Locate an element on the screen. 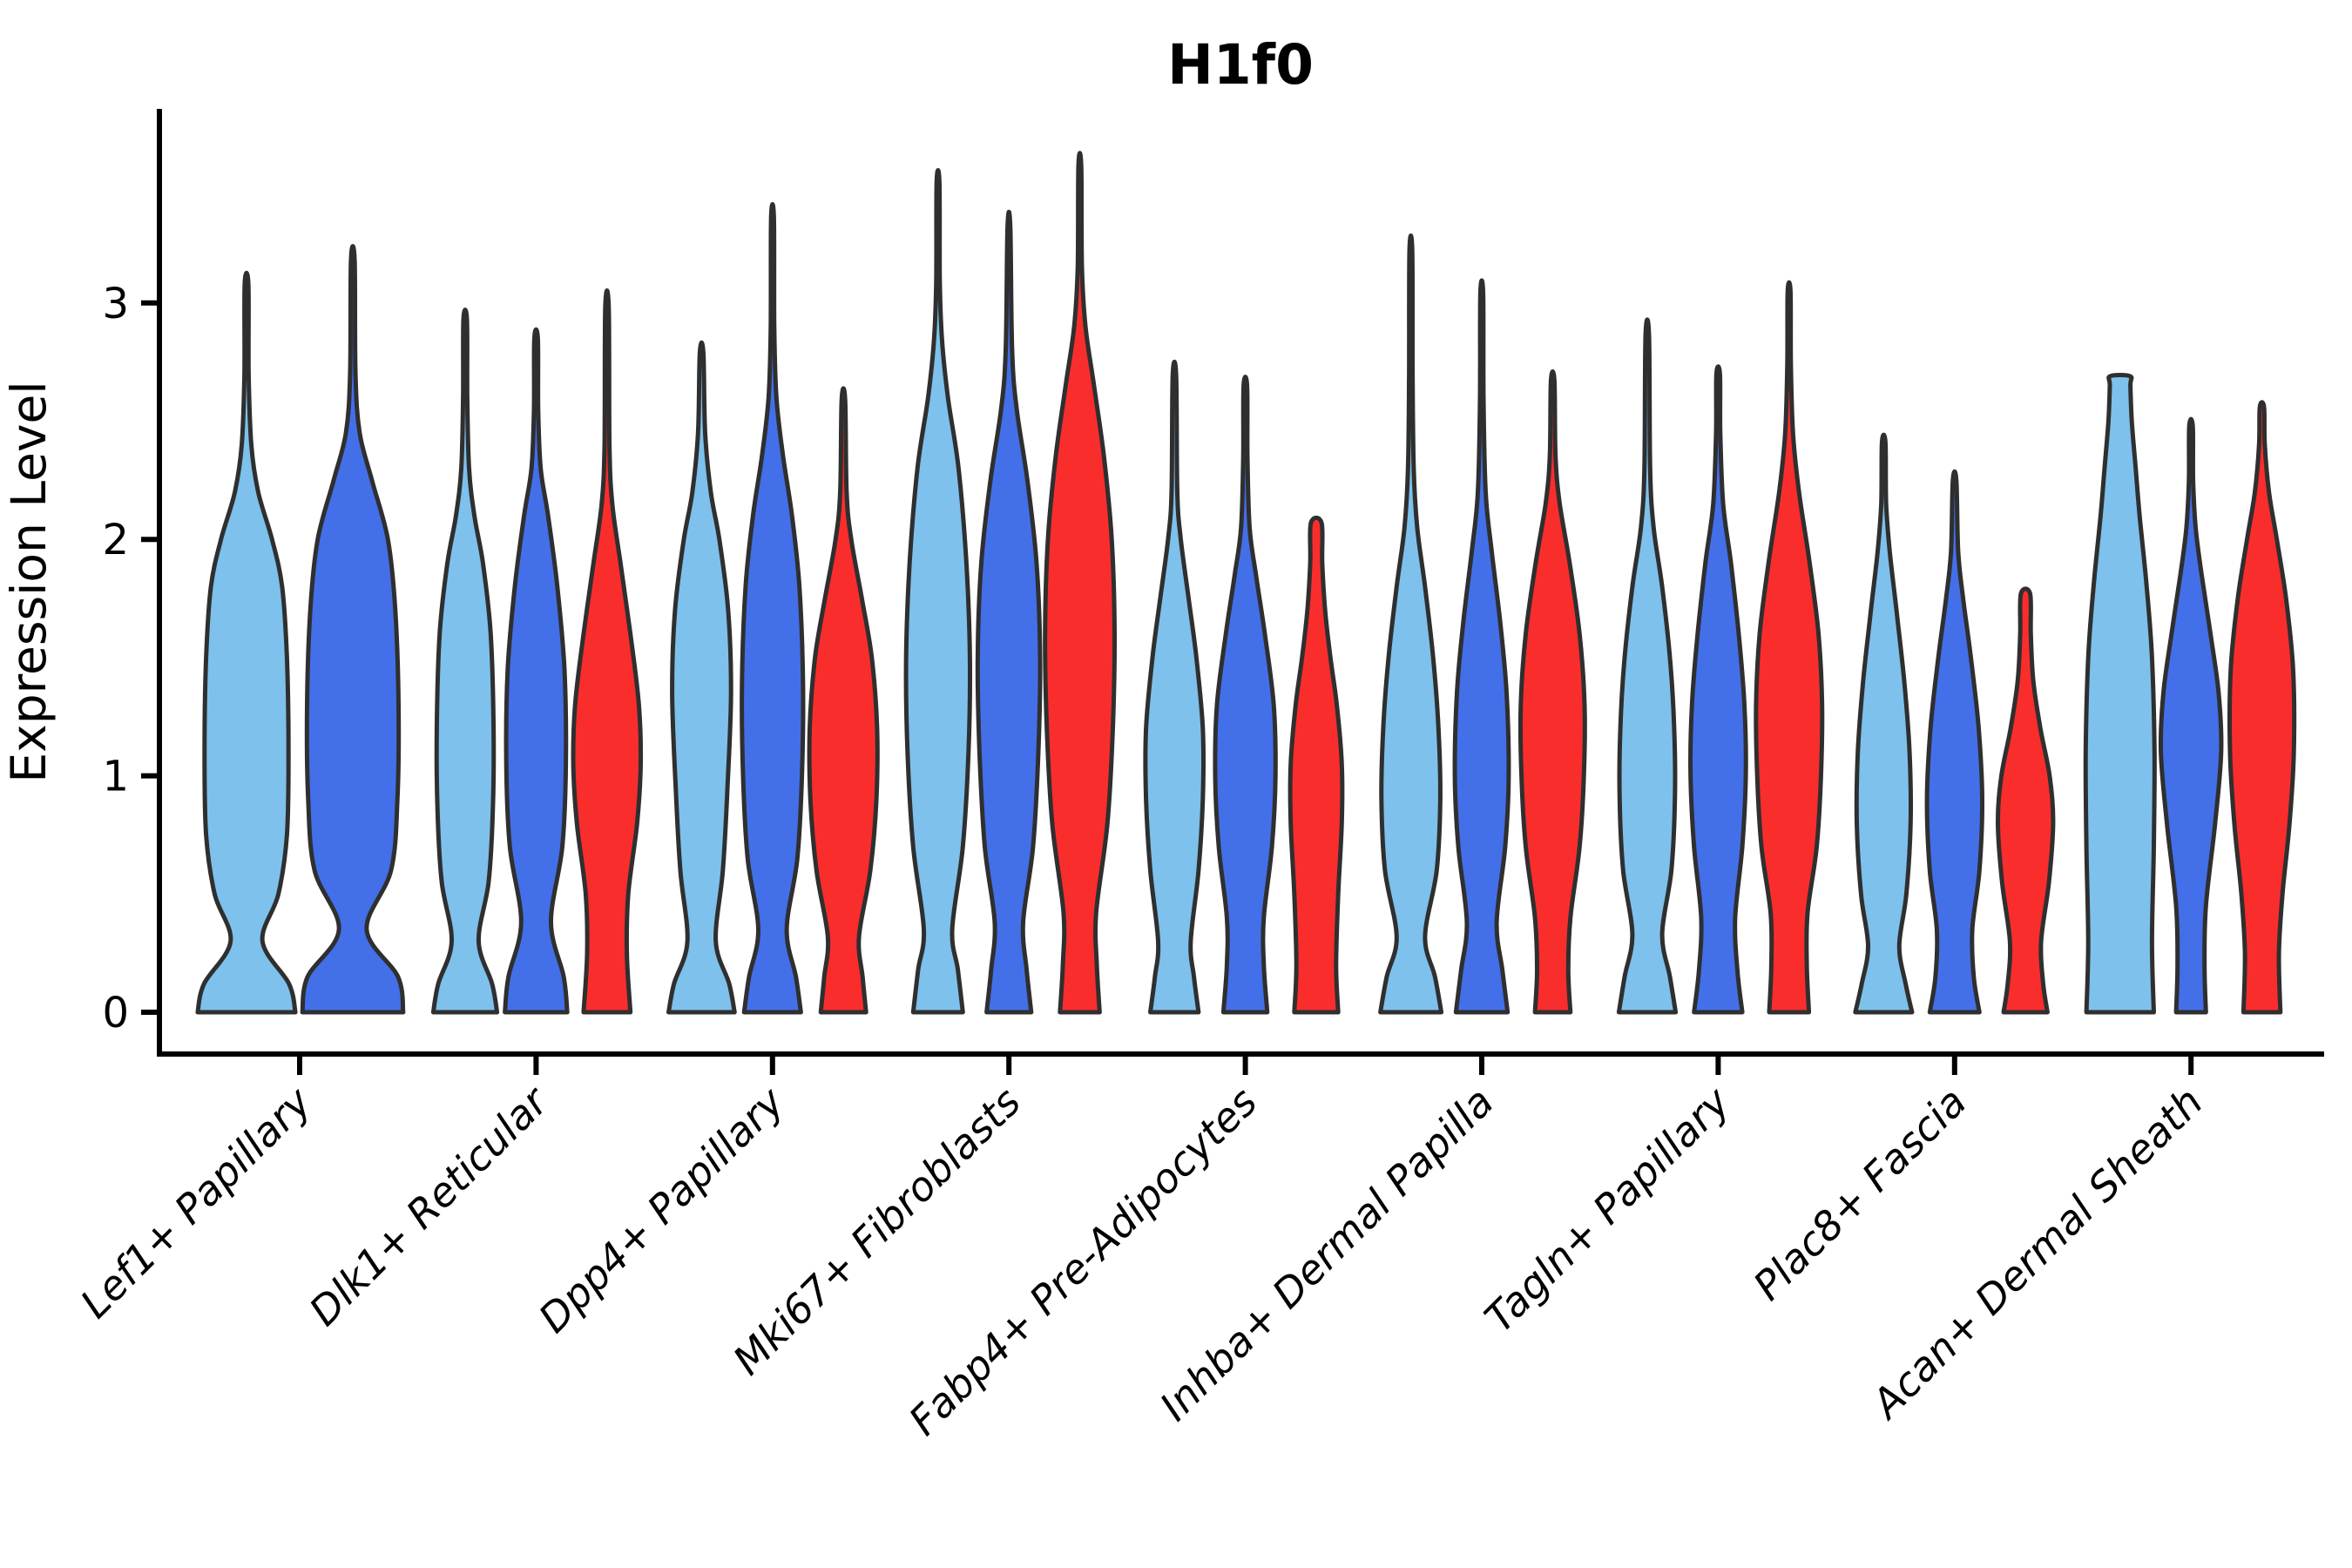 Image resolution: width=2352 pixels, height=1568 pixels. y-tick-label: 1 is located at coordinates (115, 777).